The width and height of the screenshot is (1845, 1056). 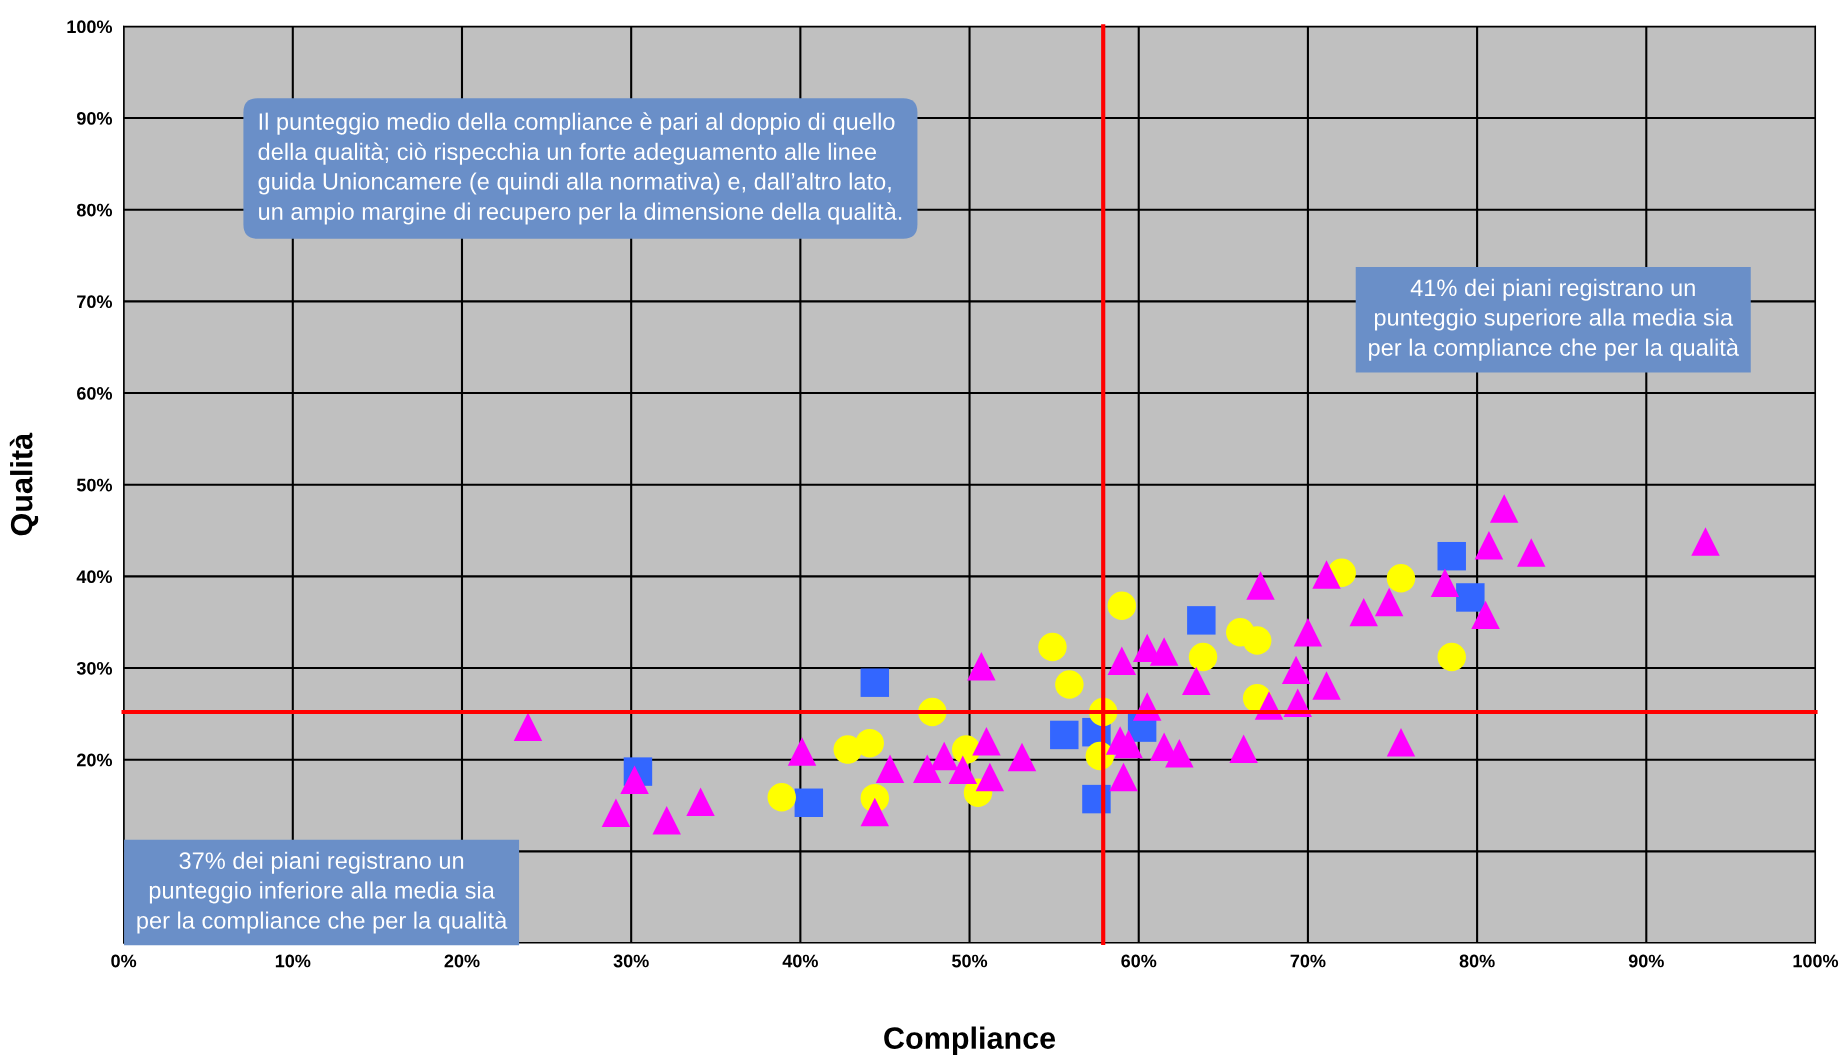 I want to click on x-tick-label: 90%, so click(x=1646, y=961).